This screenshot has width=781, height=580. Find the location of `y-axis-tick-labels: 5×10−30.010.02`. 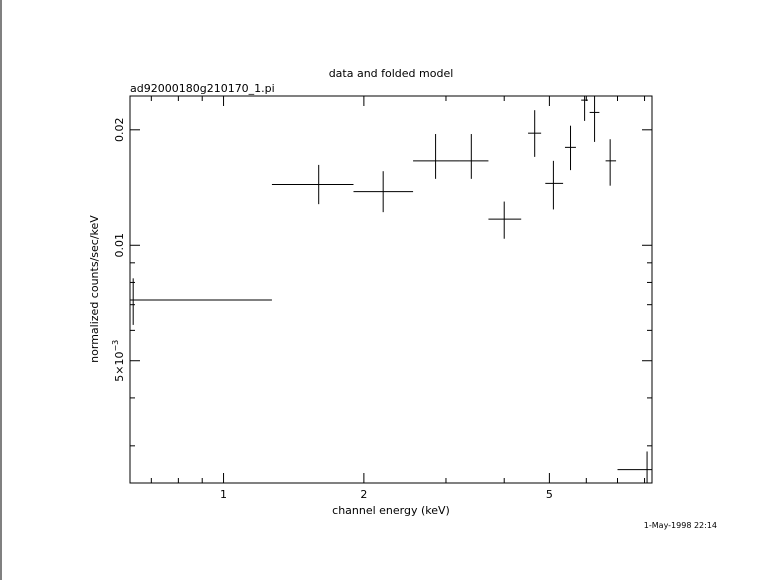

y-axis-tick-labels: 5×10−30.010.02 is located at coordinates (118, 250).